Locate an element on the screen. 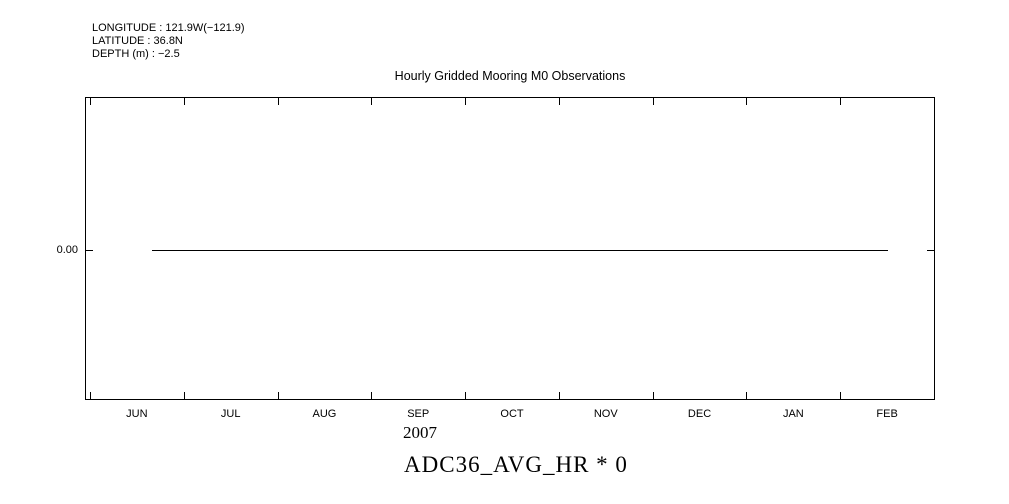 Image resolution: width=1009 pixels, height=504 pixels. x-axis-tick-label-nov: NOV is located at coordinates (605, 414).